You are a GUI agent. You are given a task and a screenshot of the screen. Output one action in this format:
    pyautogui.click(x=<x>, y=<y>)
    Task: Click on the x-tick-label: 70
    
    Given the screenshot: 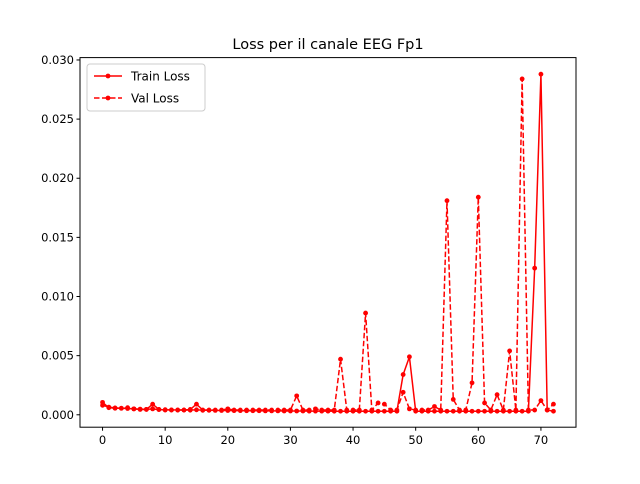 What is the action you would take?
    pyautogui.click(x=541, y=440)
    